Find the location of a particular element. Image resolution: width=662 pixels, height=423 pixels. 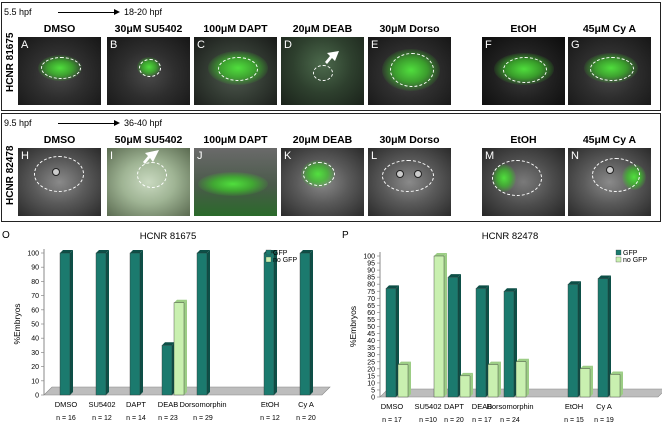

embryo-image-b: B is located at coordinates (148, 71).